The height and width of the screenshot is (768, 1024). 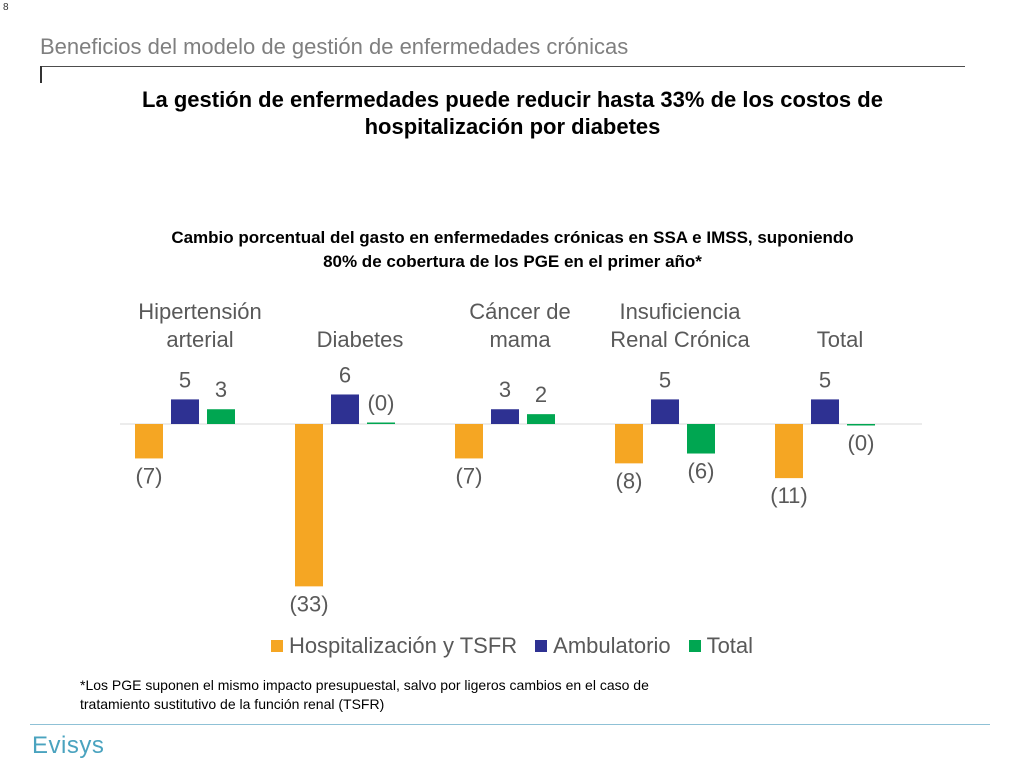 I want to click on legend-item: Ambulatorio, so click(x=603, y=646).